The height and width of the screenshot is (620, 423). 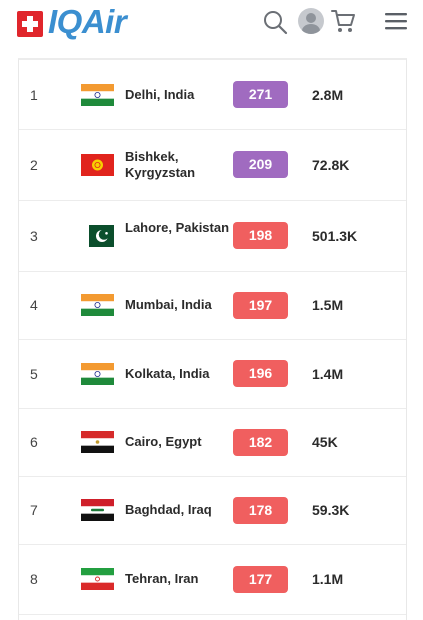 I want to click on table-row: 1 Delhi, India 271 2.8M, so click(x=212, y=95).